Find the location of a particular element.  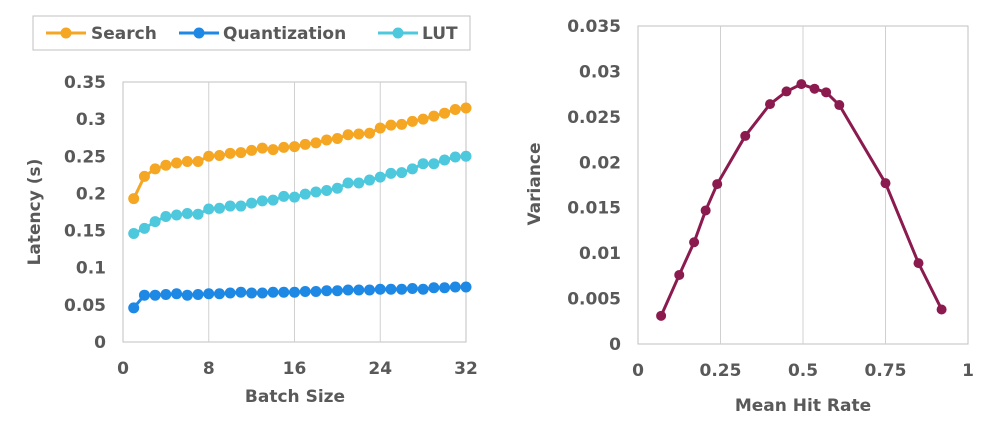

latency-y-axis-title: Latency (s) is located at coordinates (35, 212).